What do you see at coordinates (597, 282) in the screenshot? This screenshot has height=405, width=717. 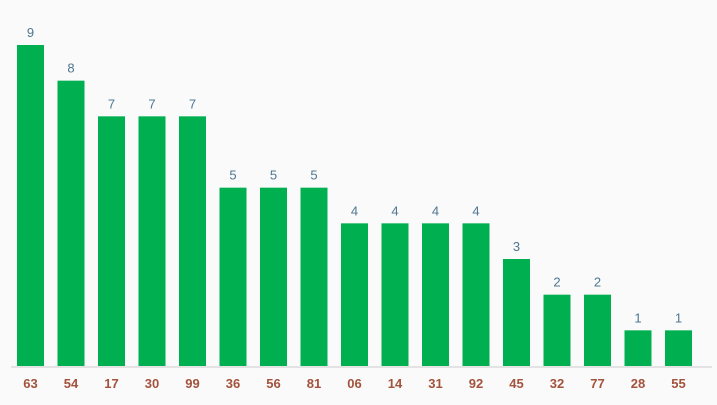 I see `value-label-77: 2` at bounding box center [597, 282].